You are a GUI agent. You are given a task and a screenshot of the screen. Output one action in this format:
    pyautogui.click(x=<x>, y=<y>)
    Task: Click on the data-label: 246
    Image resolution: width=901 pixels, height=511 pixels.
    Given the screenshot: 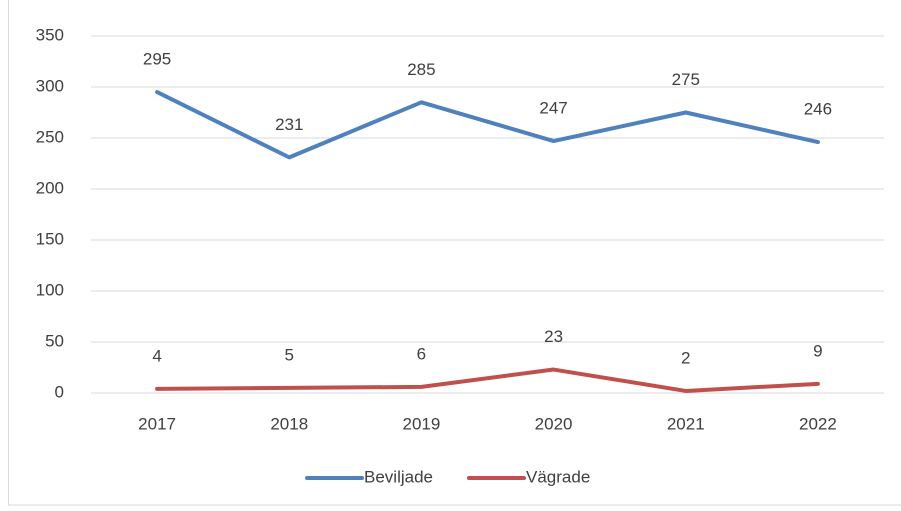 What is the action you would take?
    pyautogui.click(x=818, y=109)
    